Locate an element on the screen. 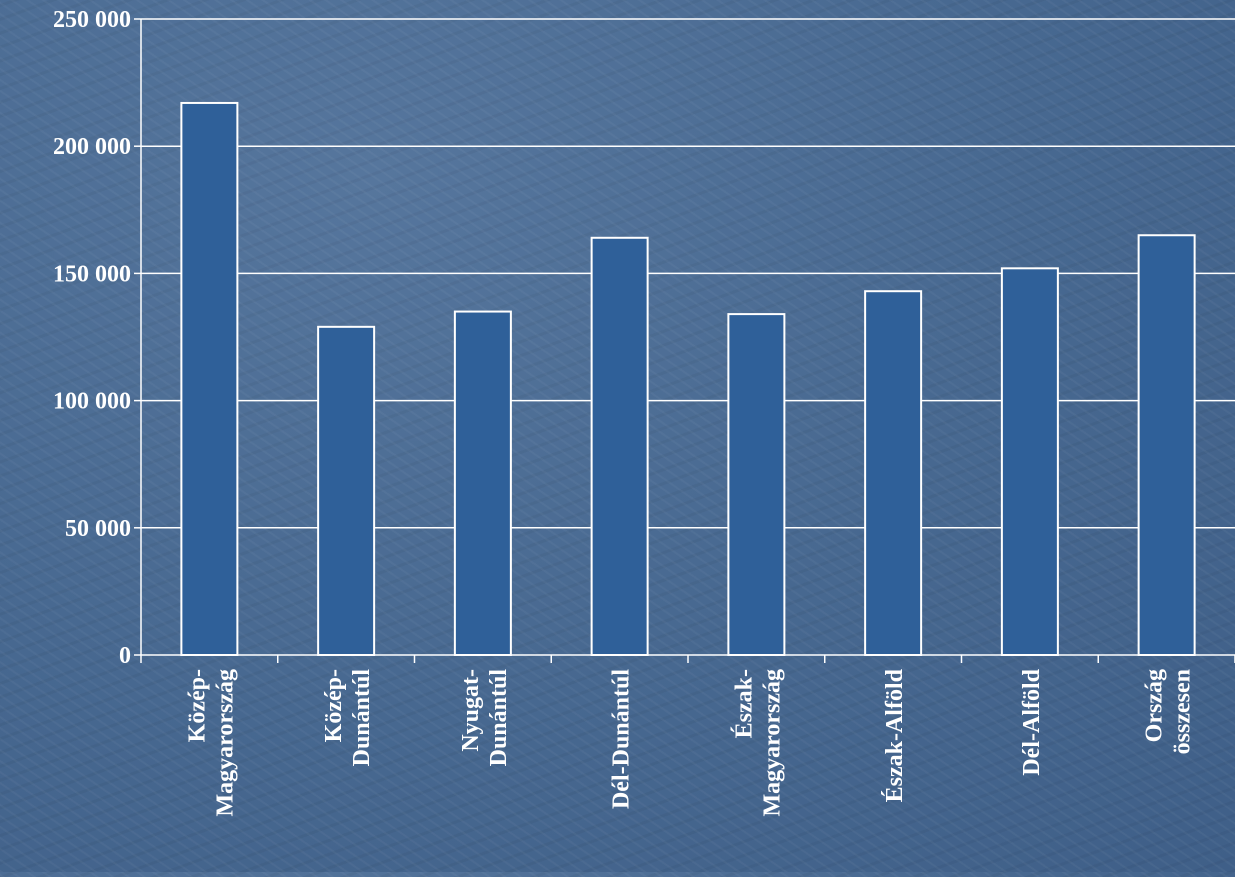 This screenshot has width=1235, height=877. x-tick-label: Dél-Alföld is located at coordinates (1032, 721).